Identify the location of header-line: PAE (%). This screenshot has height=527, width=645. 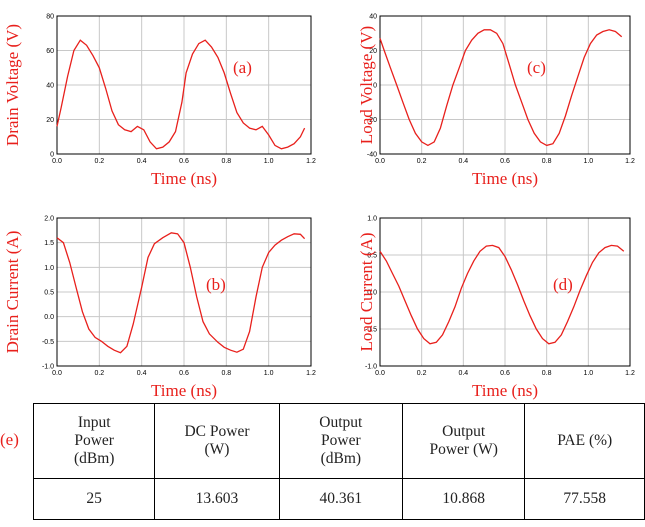
(585, 441).